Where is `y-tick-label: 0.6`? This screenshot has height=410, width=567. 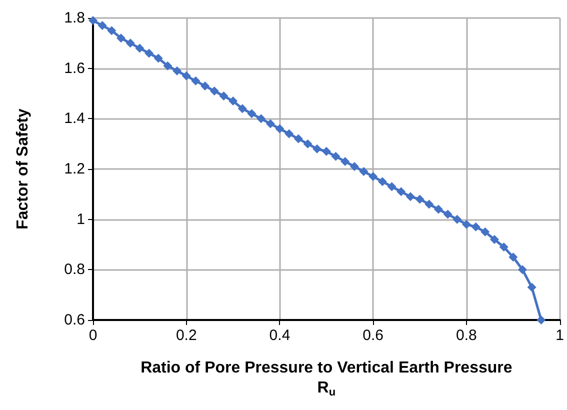
y-tick-label: 0.6 is located at coordinates (74, 320).